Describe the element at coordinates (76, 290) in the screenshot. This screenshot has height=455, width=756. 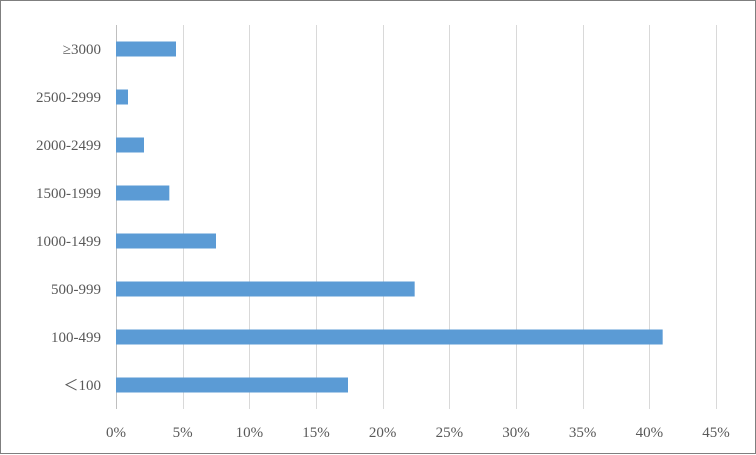
I see `category-label: 500-999` at that location.